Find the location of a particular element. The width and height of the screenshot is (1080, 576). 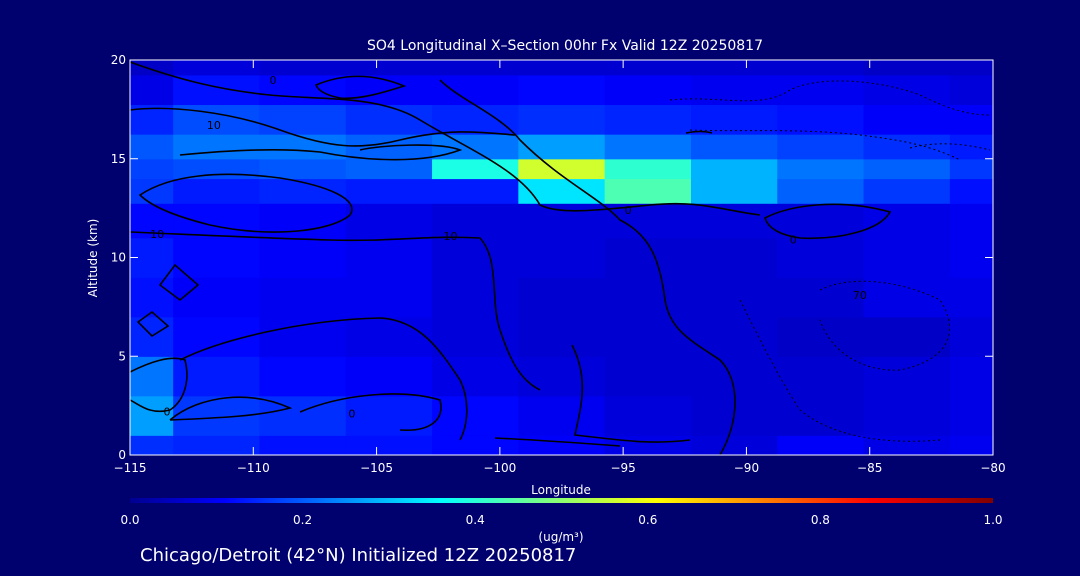

colorbar-tick-label: 0.8 is located at coordinates (820, 520).